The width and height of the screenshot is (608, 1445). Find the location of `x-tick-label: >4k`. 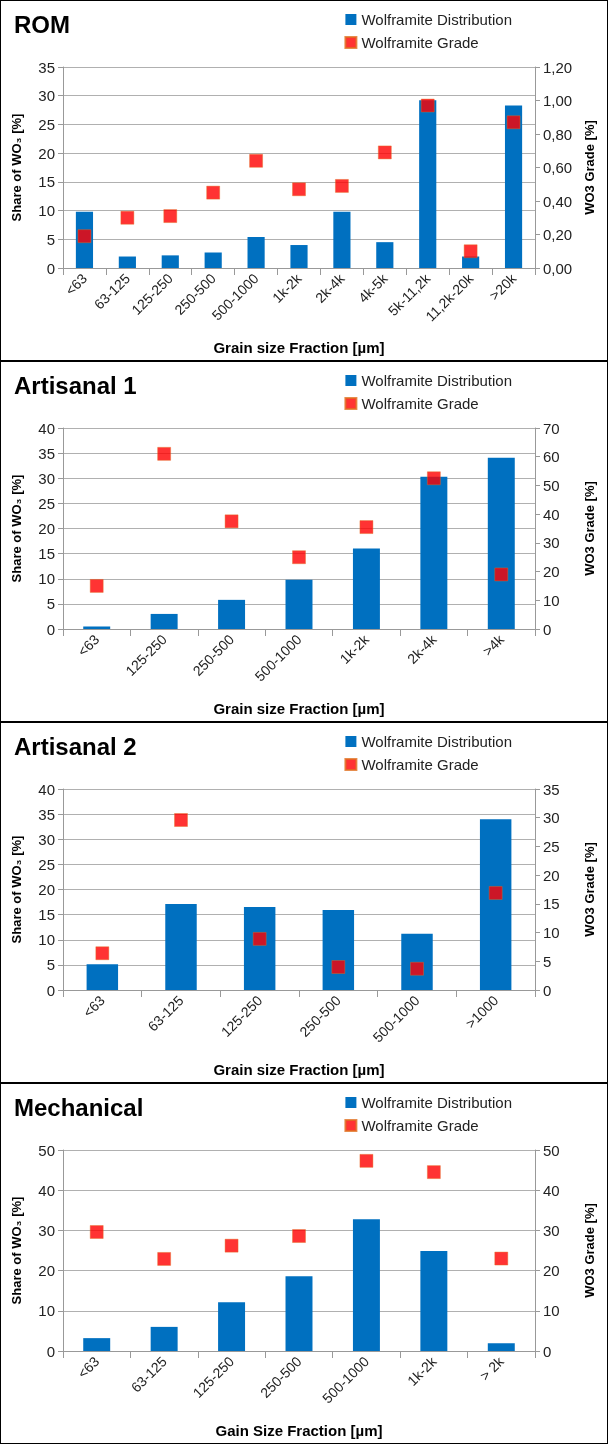

x-tick-label: >4k is located at coordinates (493, 644).